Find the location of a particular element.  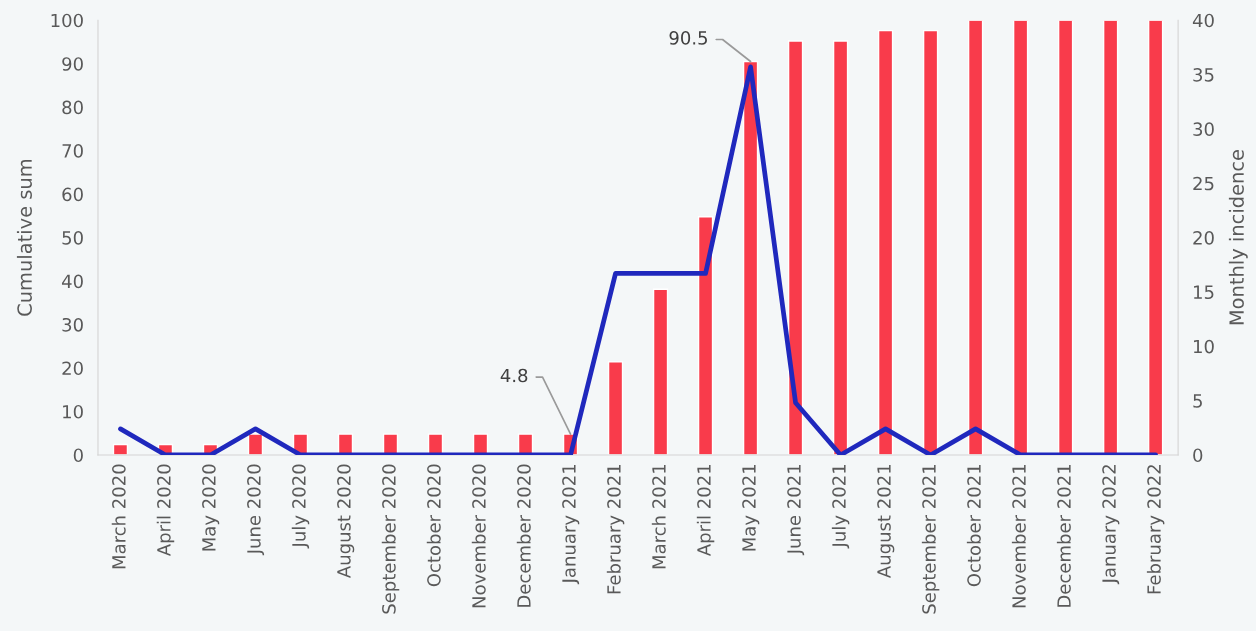

y-tick-label: 60 is located at coordinates (72, 194).